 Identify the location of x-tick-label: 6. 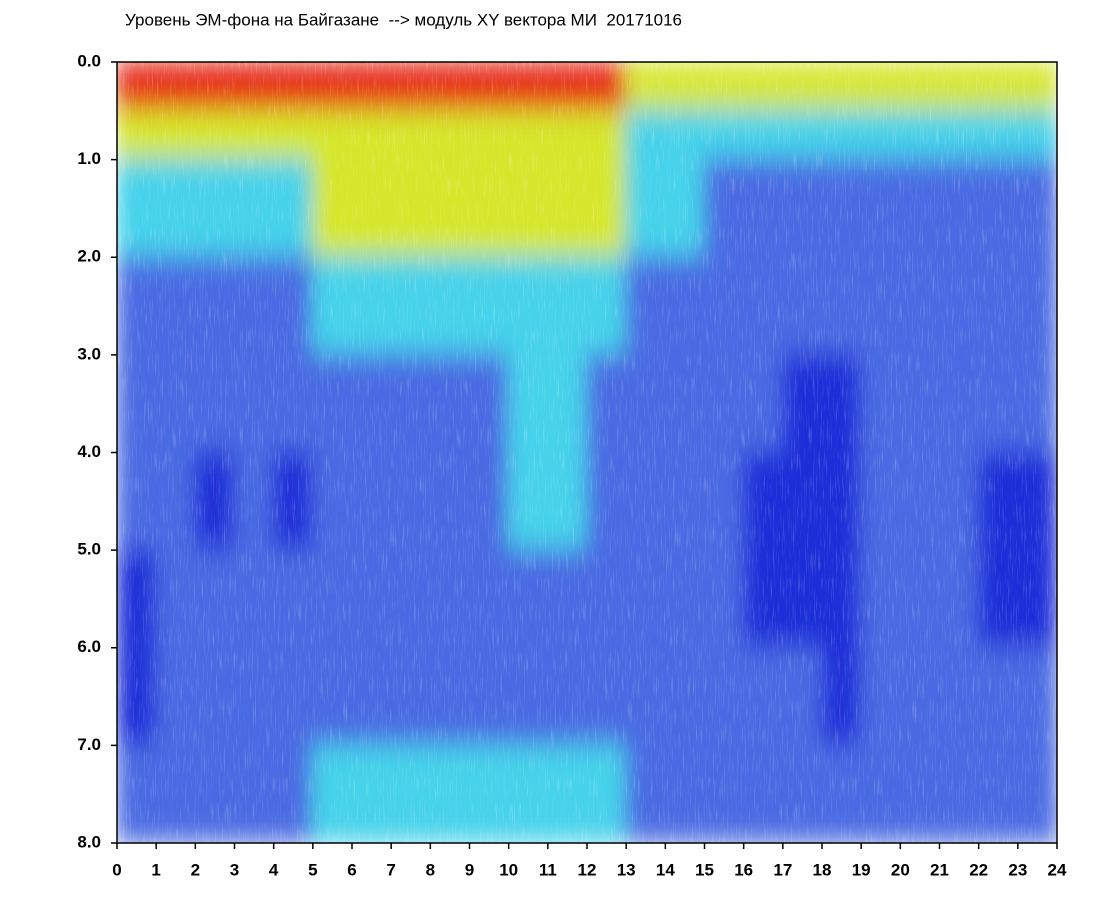
(351, 869).